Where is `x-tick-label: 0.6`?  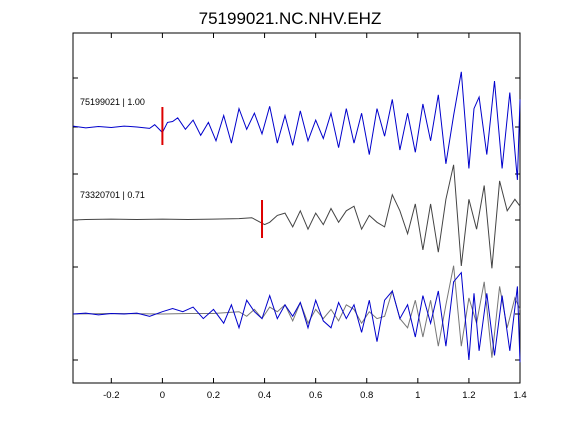
x-tick-label: 0.6 is located at coordinates (315, 395).